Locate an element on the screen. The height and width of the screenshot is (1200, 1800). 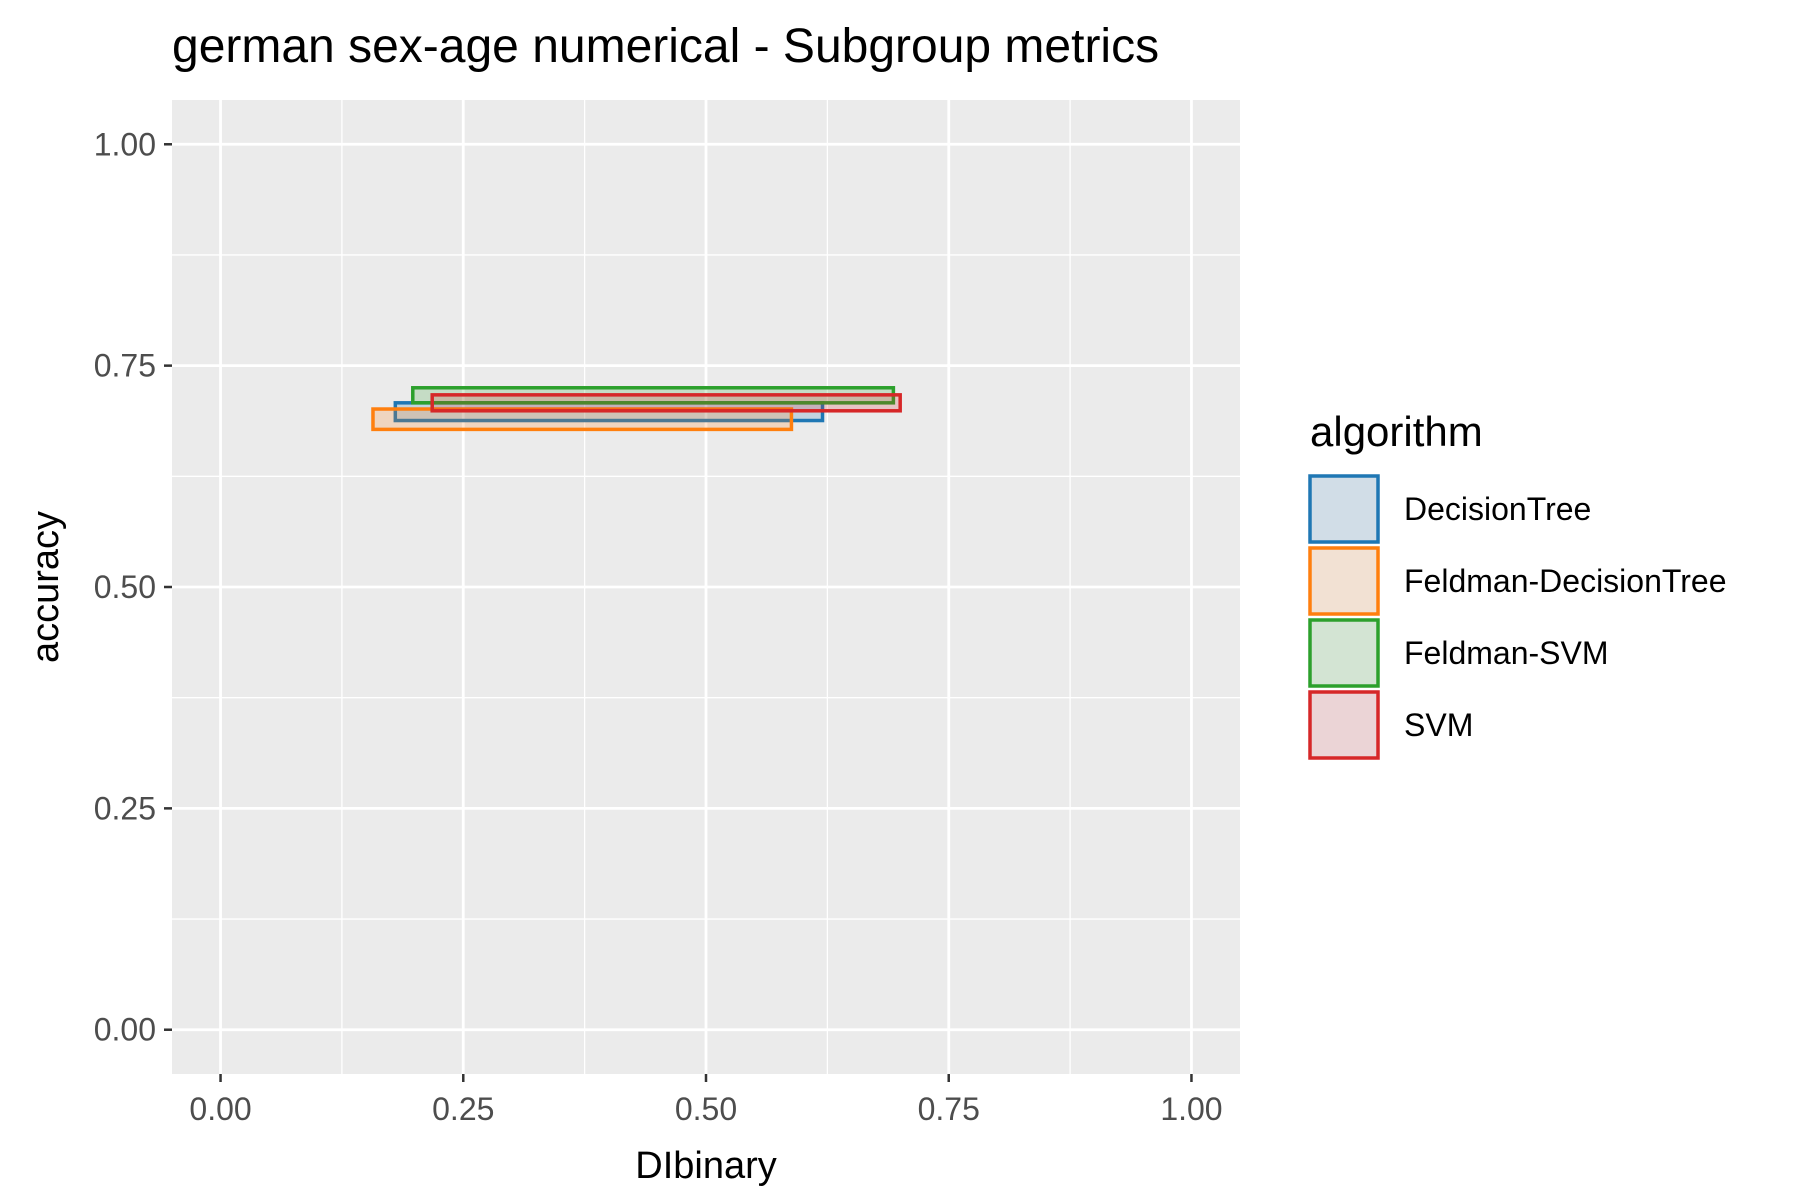
y-tick-label: 0.75 is located at coordinates (125, 366).